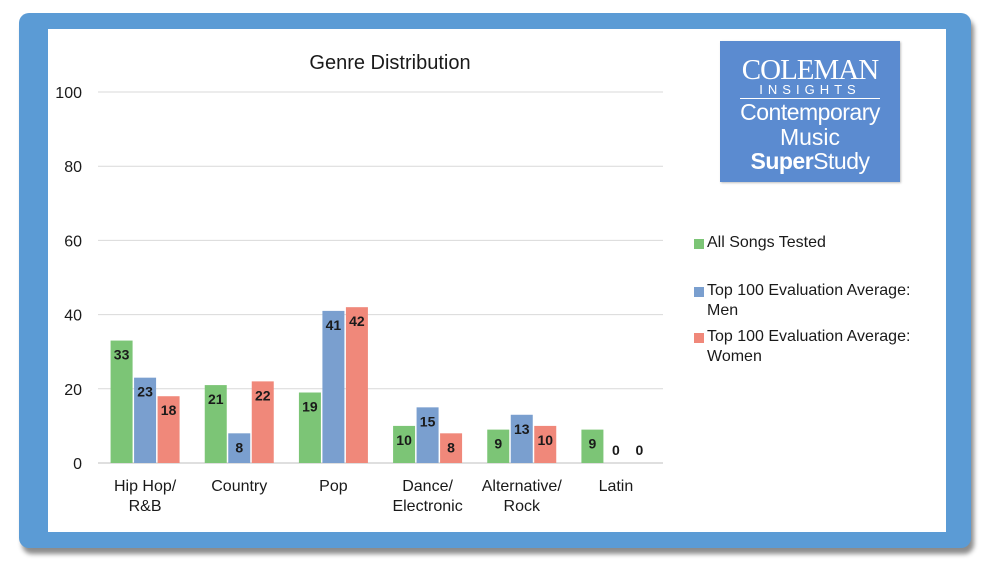 The image size is (994, 581). Describe the element at coordinates (73, 241) in the screenshot. I see `y-tick-label-60: 60` at that location.